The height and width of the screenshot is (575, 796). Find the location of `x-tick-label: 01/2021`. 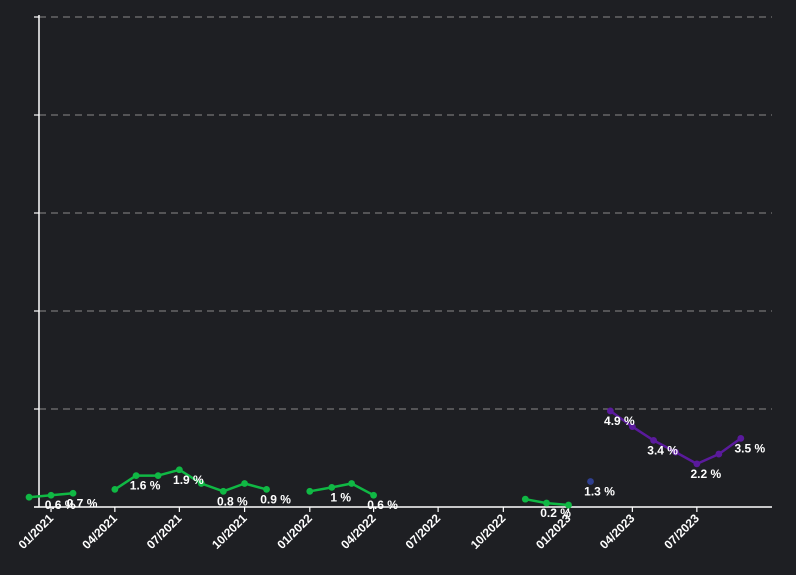

x-tick-label: 01/2021 is located at coordinates (36, 531).